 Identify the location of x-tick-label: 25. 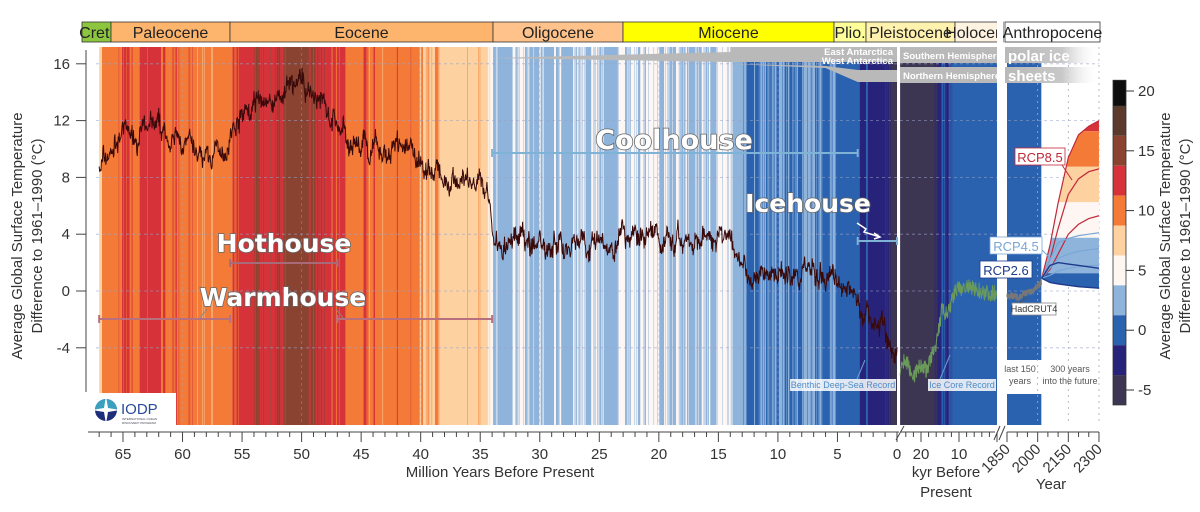
(599, 454).